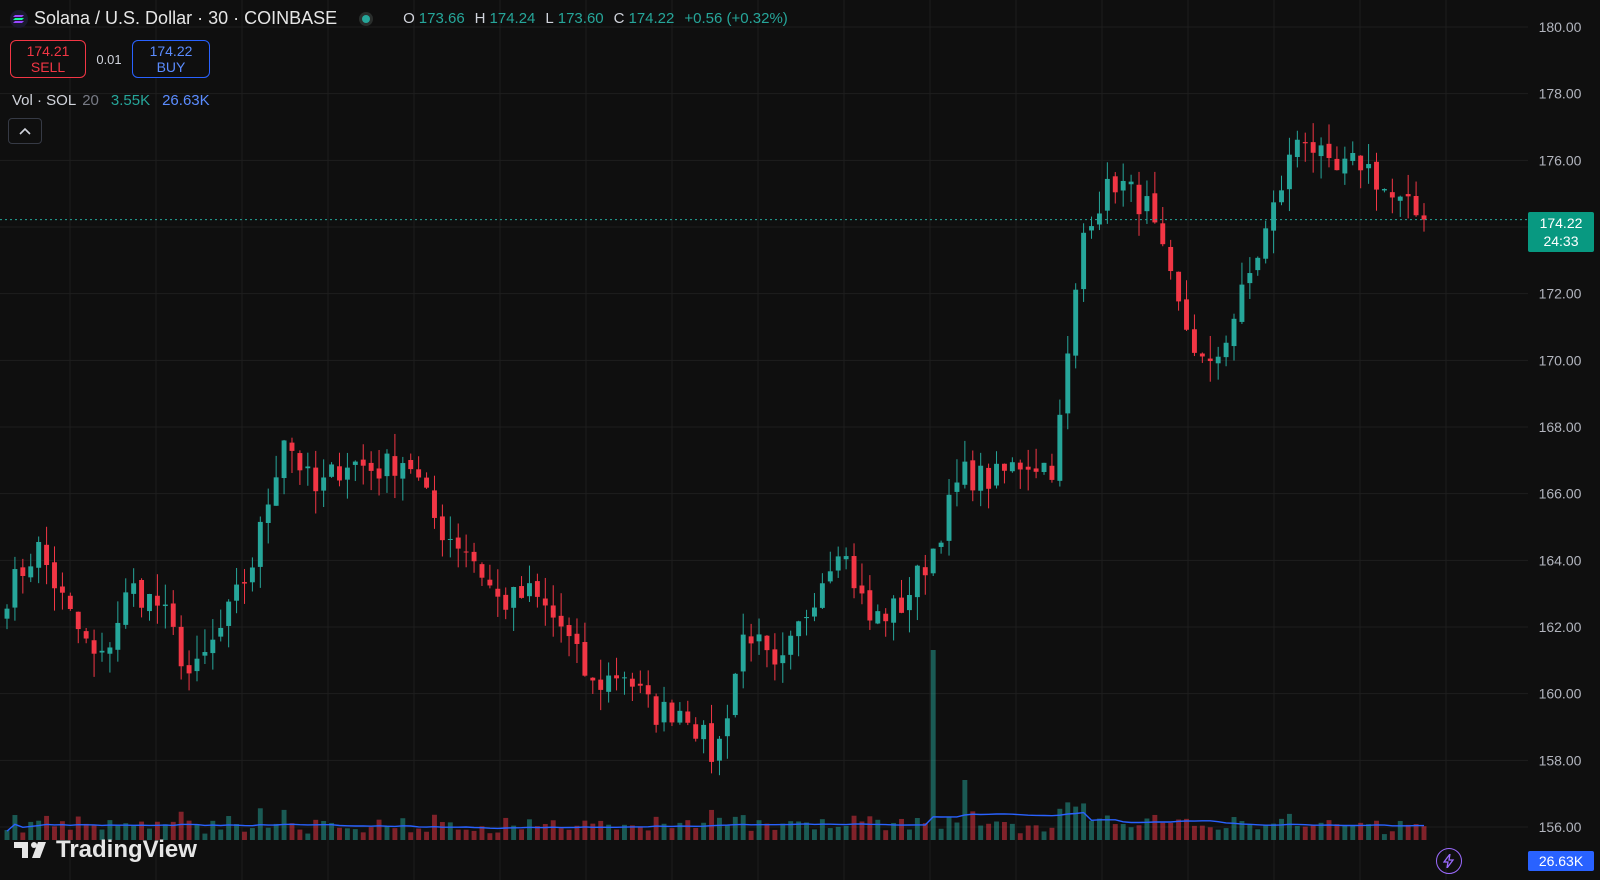 The image size is (1600, 880). What do you see at coordinates (48, 59) in the screenshot?
I see `sell-button: 174.21 SELL` at bounding box center [48, 59].